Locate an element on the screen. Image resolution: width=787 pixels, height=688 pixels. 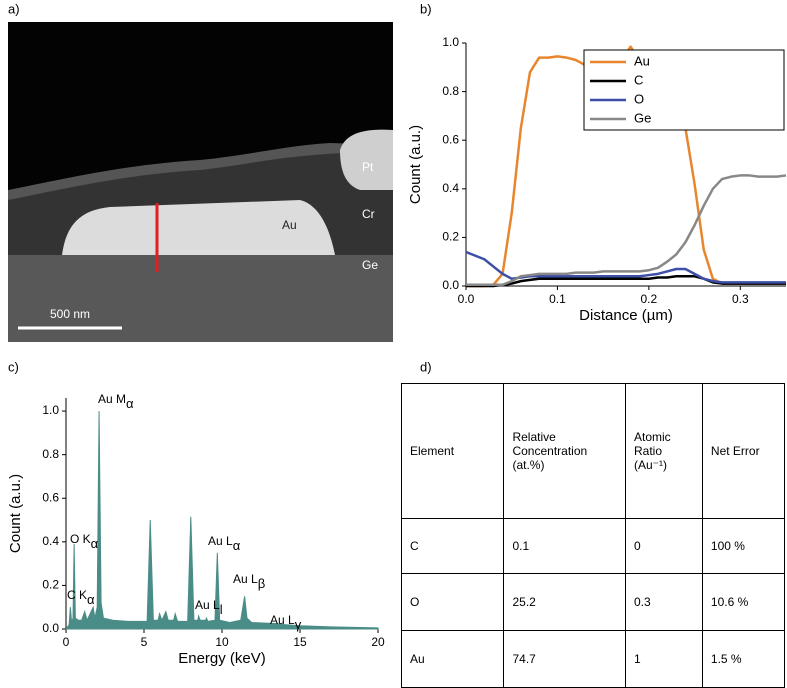
legend-box is located at coordinates (684, 90).